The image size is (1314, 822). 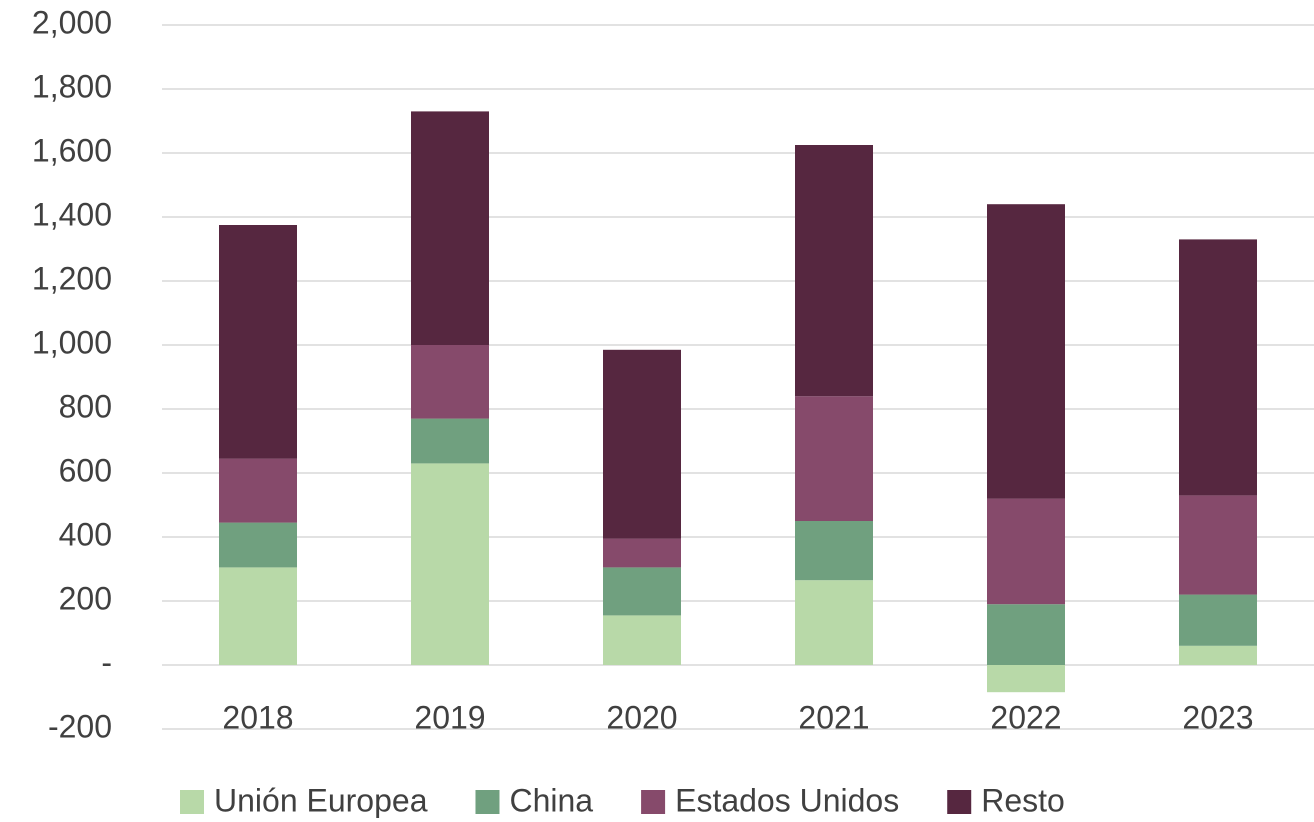 I want to click on x-tick-label: 2018, so click(x=257, y=717).